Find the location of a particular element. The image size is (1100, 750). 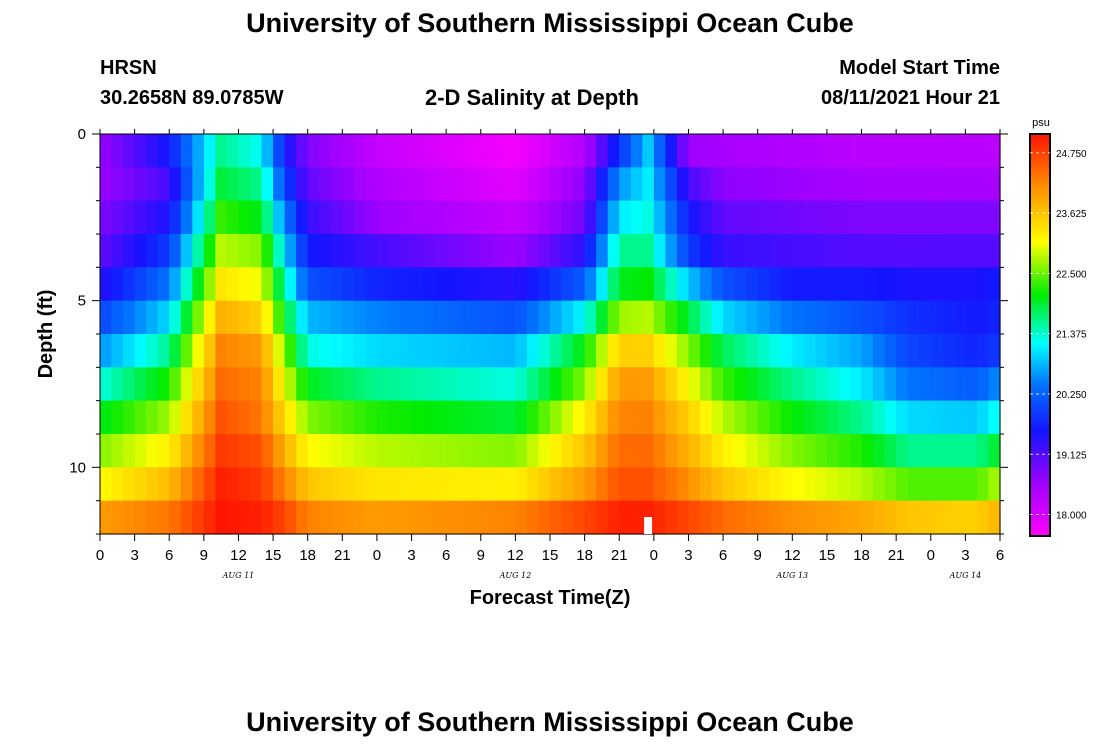

colorbar-unit: psu is located at coordinates (1041, 123).